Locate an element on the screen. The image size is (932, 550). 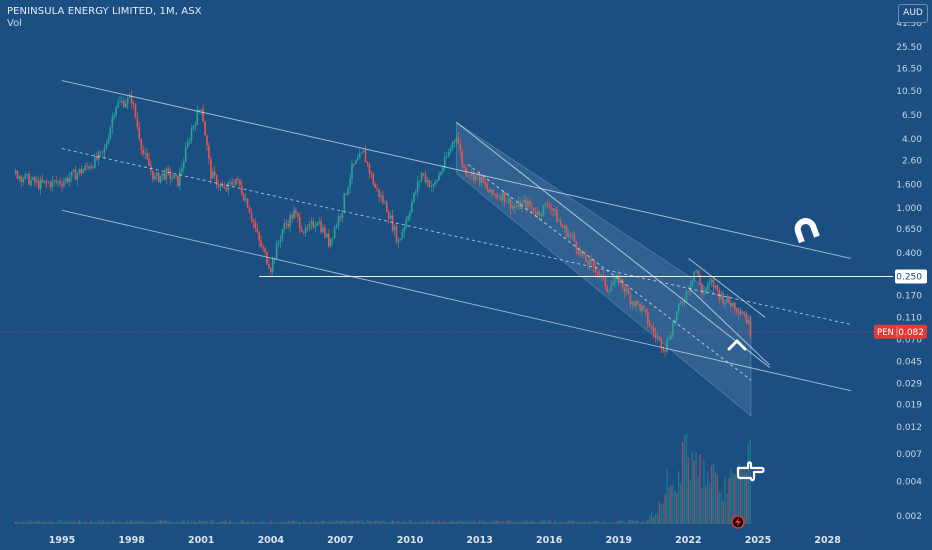
y-tick-label: 0.012 is located at coordinates (909, 428).